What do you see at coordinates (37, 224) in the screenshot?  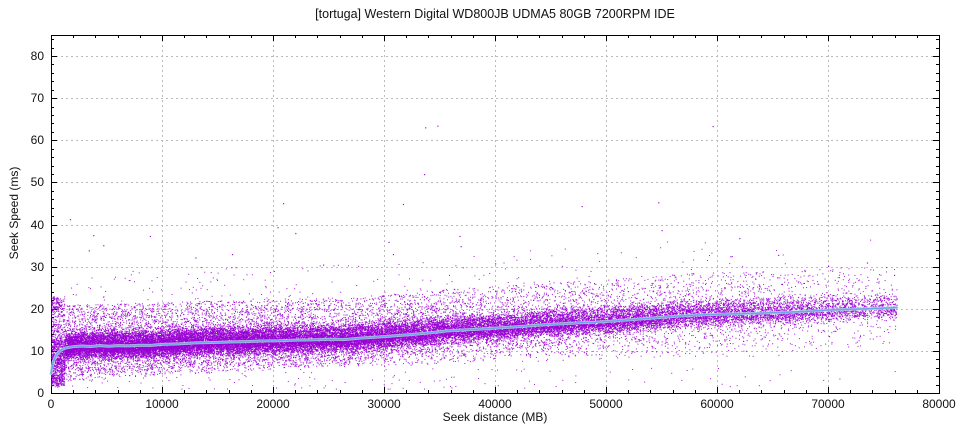 I see `y-tick-label: 40` at bounding box center [37, 224].